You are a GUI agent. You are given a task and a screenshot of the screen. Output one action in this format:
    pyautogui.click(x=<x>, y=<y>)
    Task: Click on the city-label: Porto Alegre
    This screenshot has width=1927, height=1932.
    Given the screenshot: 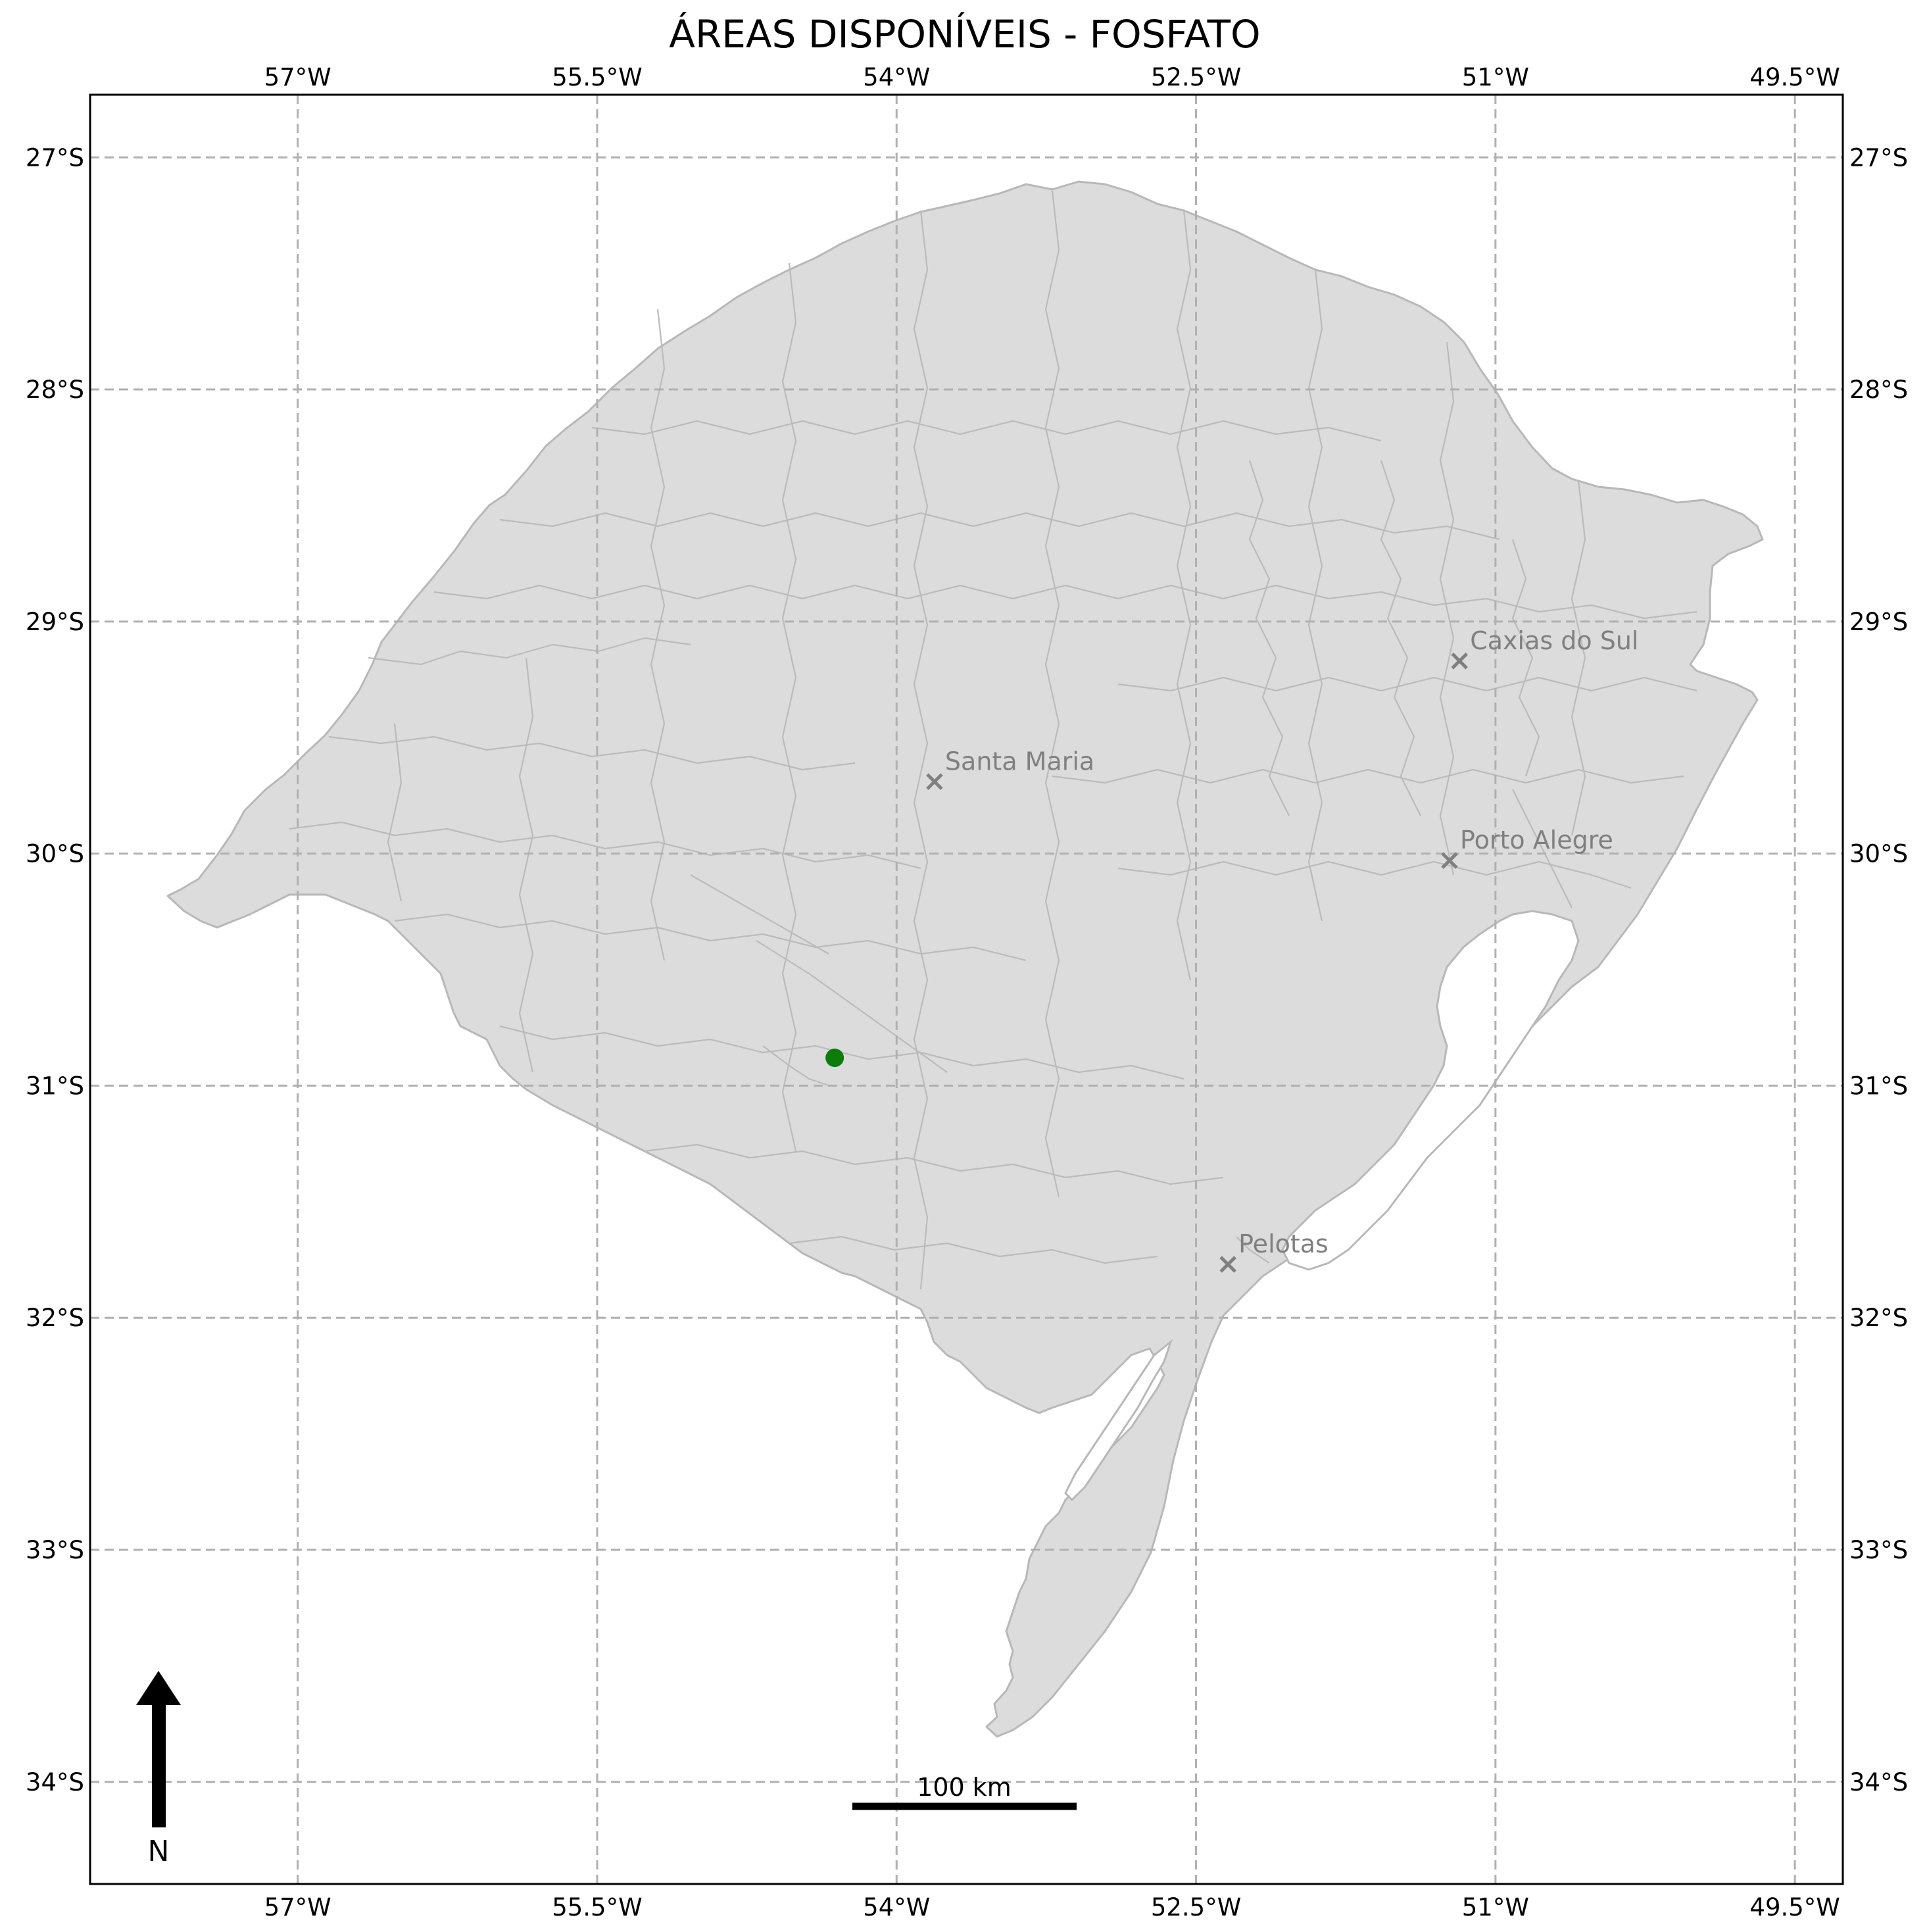 What is the action you would take?
    pyautogui.click(x=1536, y=840)
    